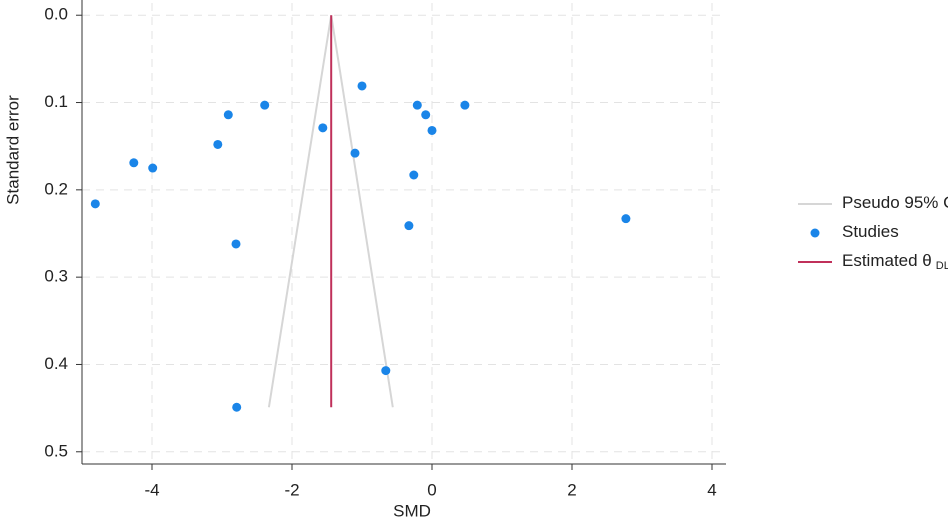 The width and height of the screenshot is (948, 531). What do you see at coordinates (431, 489) in the screenshot?
I see `x-tick-label: 0` at bounding box center [431, 489].